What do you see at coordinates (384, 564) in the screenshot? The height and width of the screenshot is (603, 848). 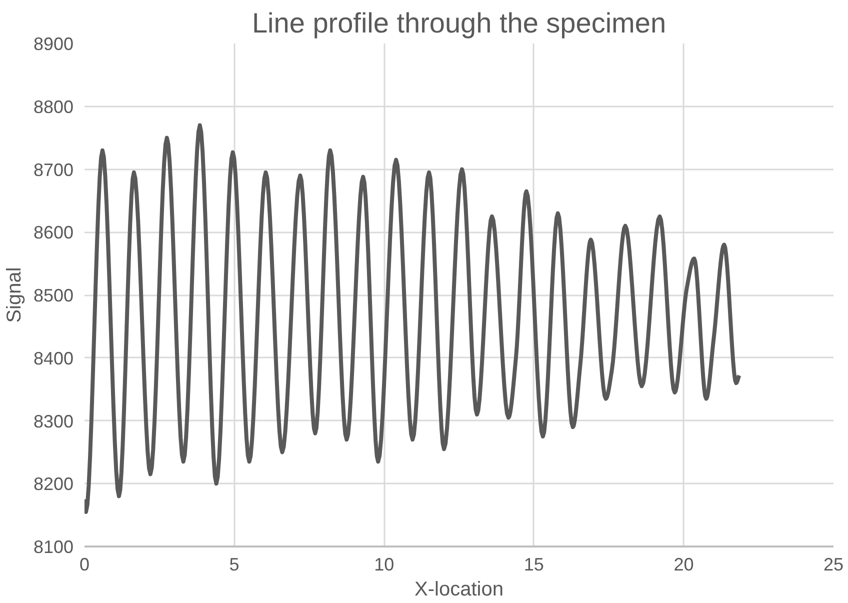 I see `x-tick-label: 10` at bounding box center [384, 564].